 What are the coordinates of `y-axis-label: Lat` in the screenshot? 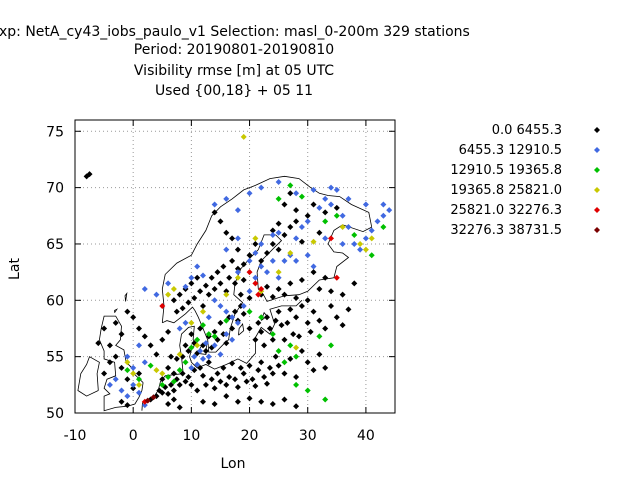 It's located at (15, 269).